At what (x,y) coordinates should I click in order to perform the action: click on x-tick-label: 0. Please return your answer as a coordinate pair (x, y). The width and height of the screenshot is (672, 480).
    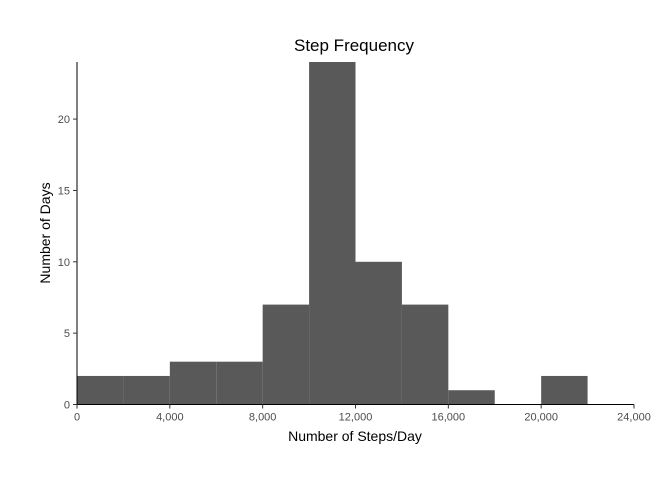
    Looking at the image, I should click on (77, 418).